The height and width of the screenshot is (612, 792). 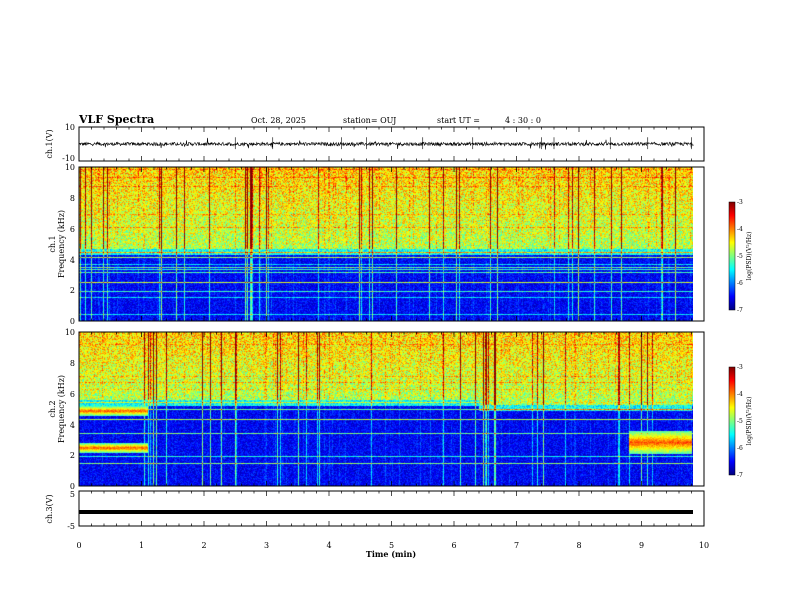 I want to click on ch3-waveform-frame, so click(x=391, y=508).